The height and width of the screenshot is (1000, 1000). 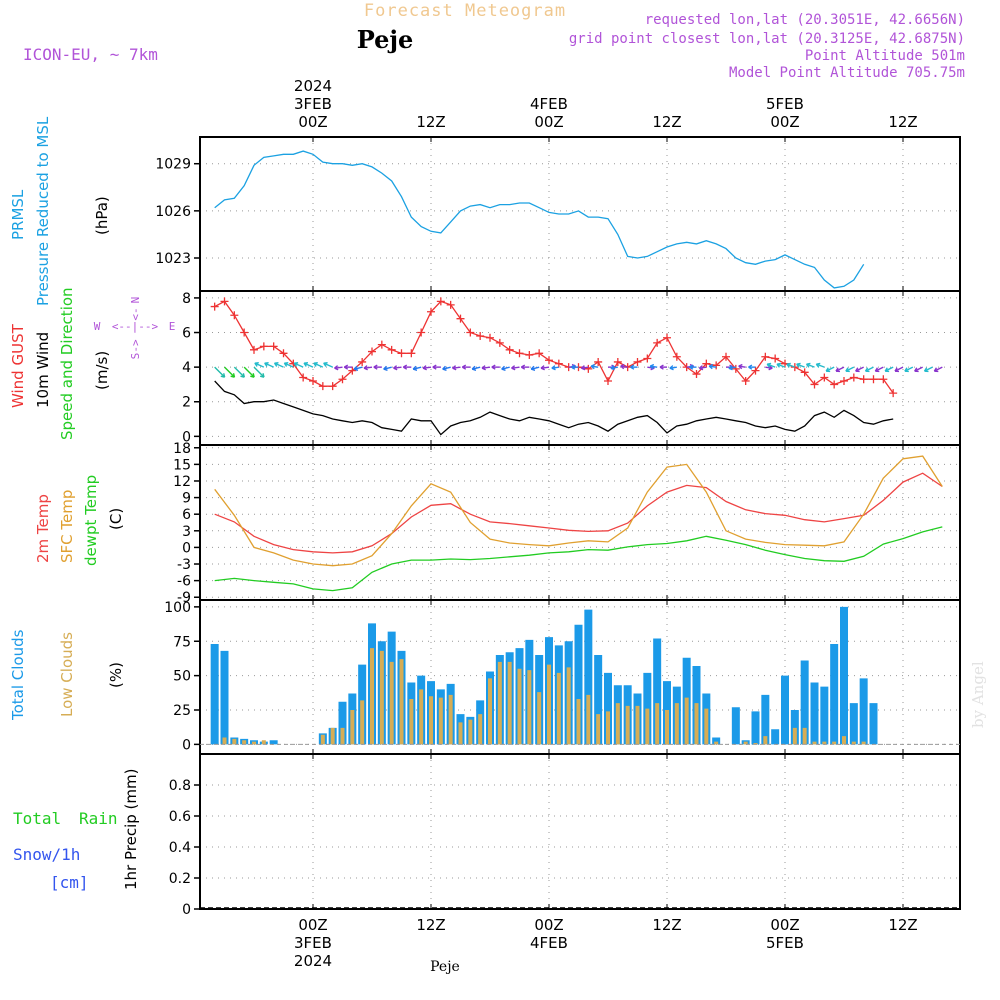 What do you see at coordinates (43, 370) in the screenshot?
I see `wind-10m-label: 10m Wind` at bounding box center [43, 370].